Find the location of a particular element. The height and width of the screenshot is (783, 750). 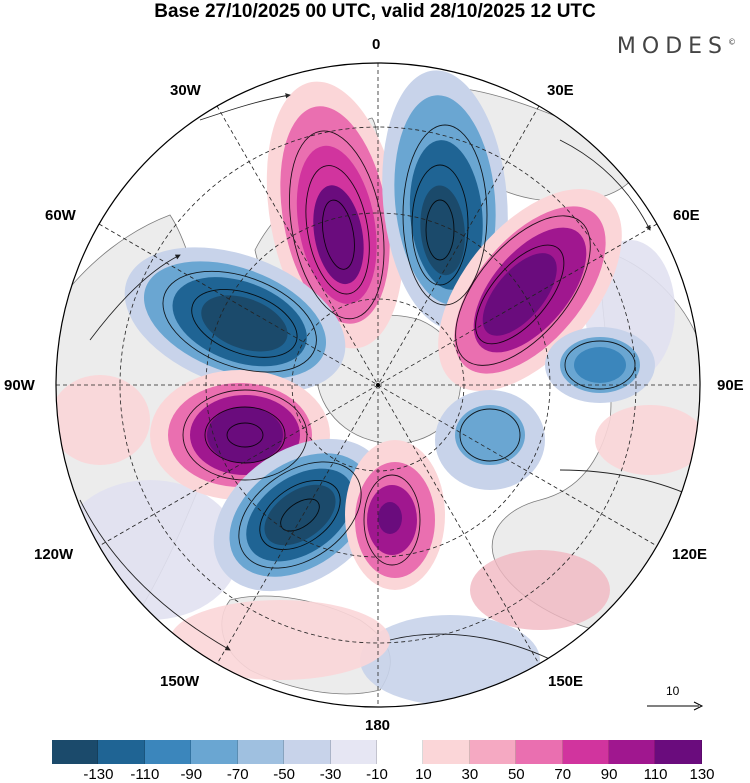

lon-label-0: 0 is located at coordinates (376, 44).